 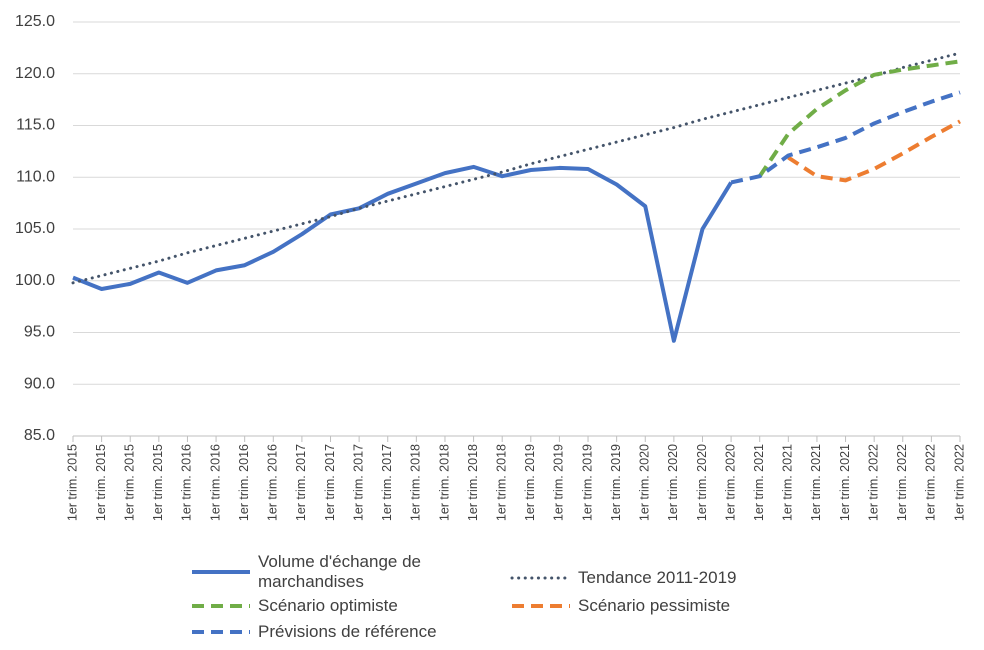 I want to click on y-tick-label: 125.0, so click(x=35, y=21).